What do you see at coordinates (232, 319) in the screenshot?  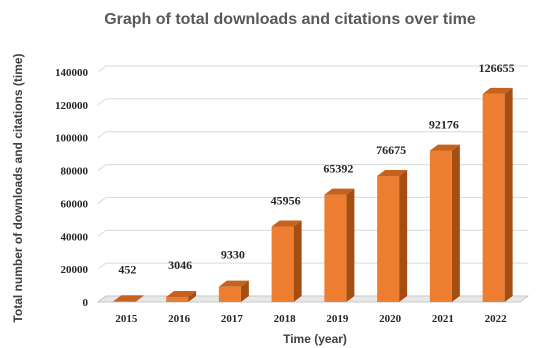 I see `x-tick-label: 2017` at bounding box center [232, 319].